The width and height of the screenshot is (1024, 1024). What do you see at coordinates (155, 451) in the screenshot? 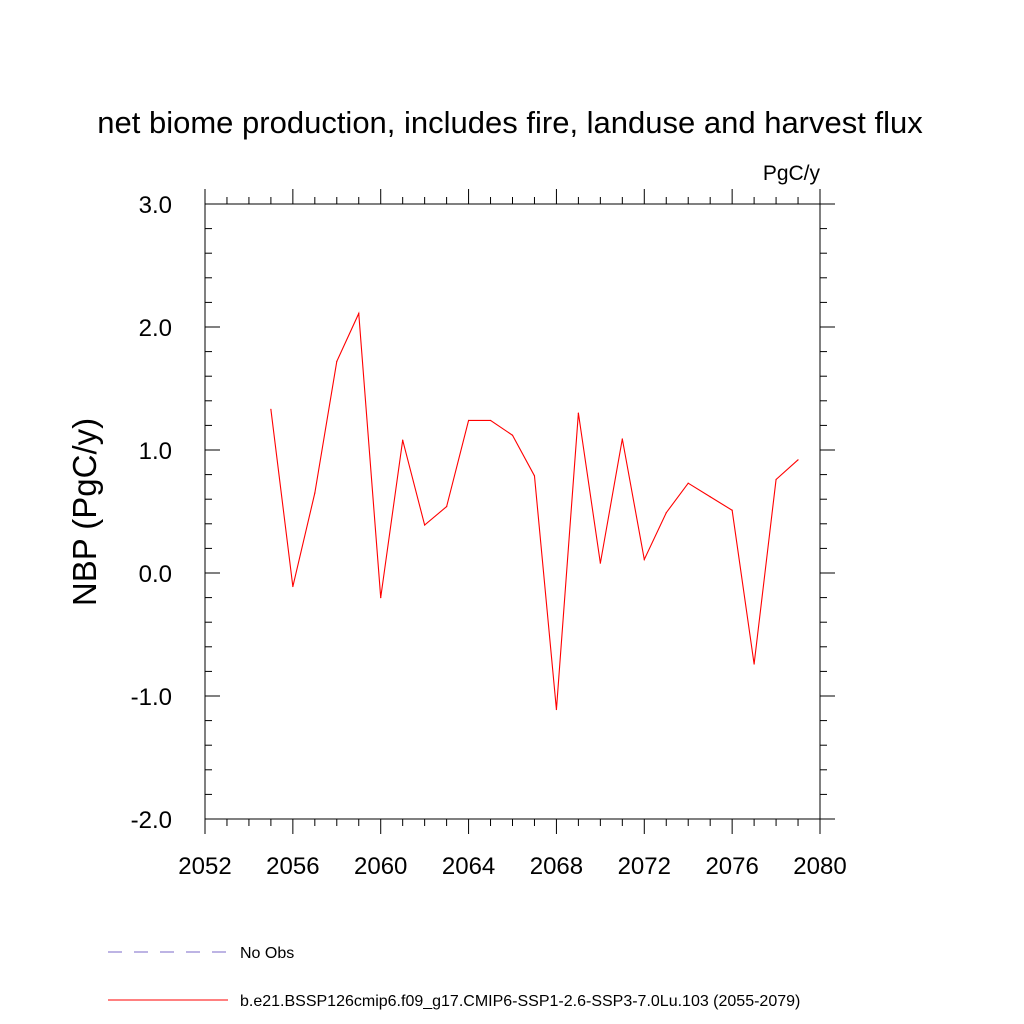
I see `y-tick-label: 1.0` at bounding box center [155, 451].